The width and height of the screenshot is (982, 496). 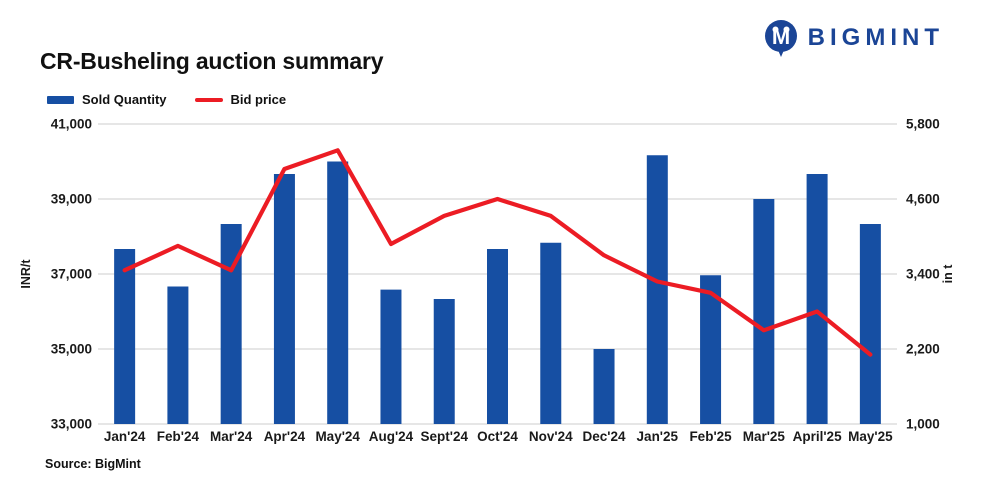 What do you see at coordinates (208, 99) in the screenshot?
I see `bid-price-swatch-icon` at bounding box center [208, 99].